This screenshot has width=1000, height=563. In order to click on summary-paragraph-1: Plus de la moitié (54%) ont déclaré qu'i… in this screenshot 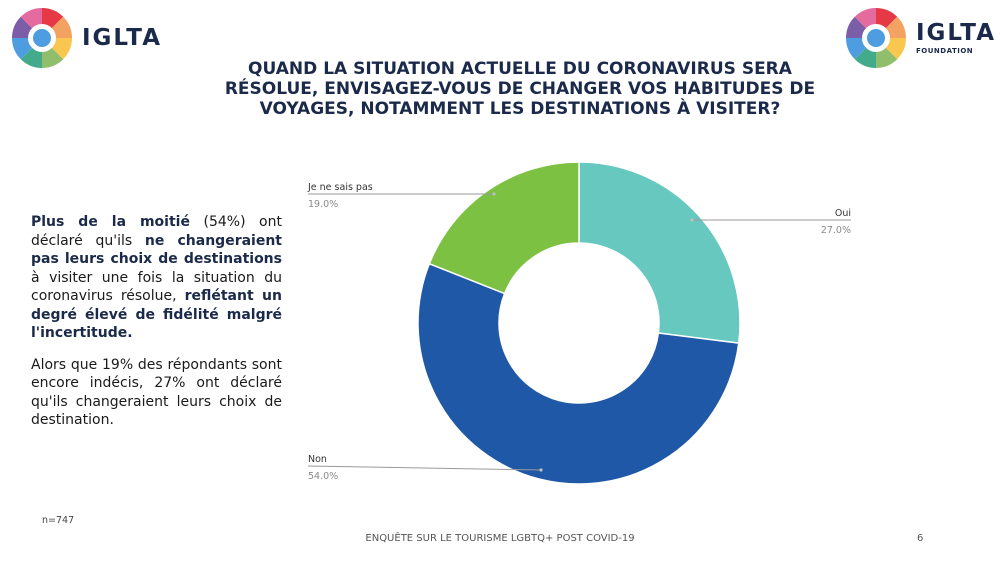, I will do `click(156, 278)`.